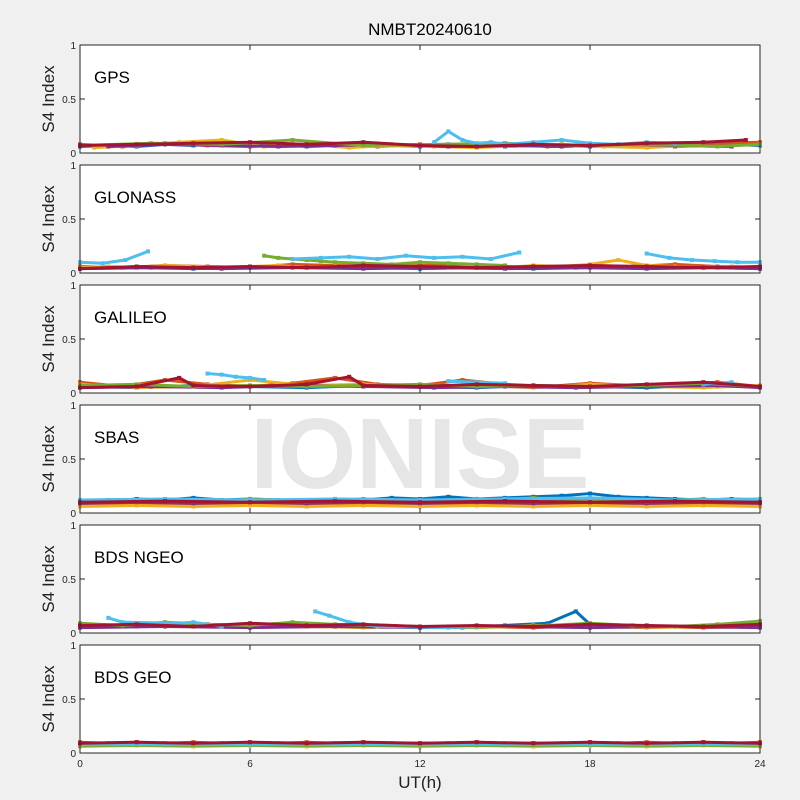 The height and width of the screenshot is (800, 800). I want to click on panel-label: BDS GEO, so click(132, 677).